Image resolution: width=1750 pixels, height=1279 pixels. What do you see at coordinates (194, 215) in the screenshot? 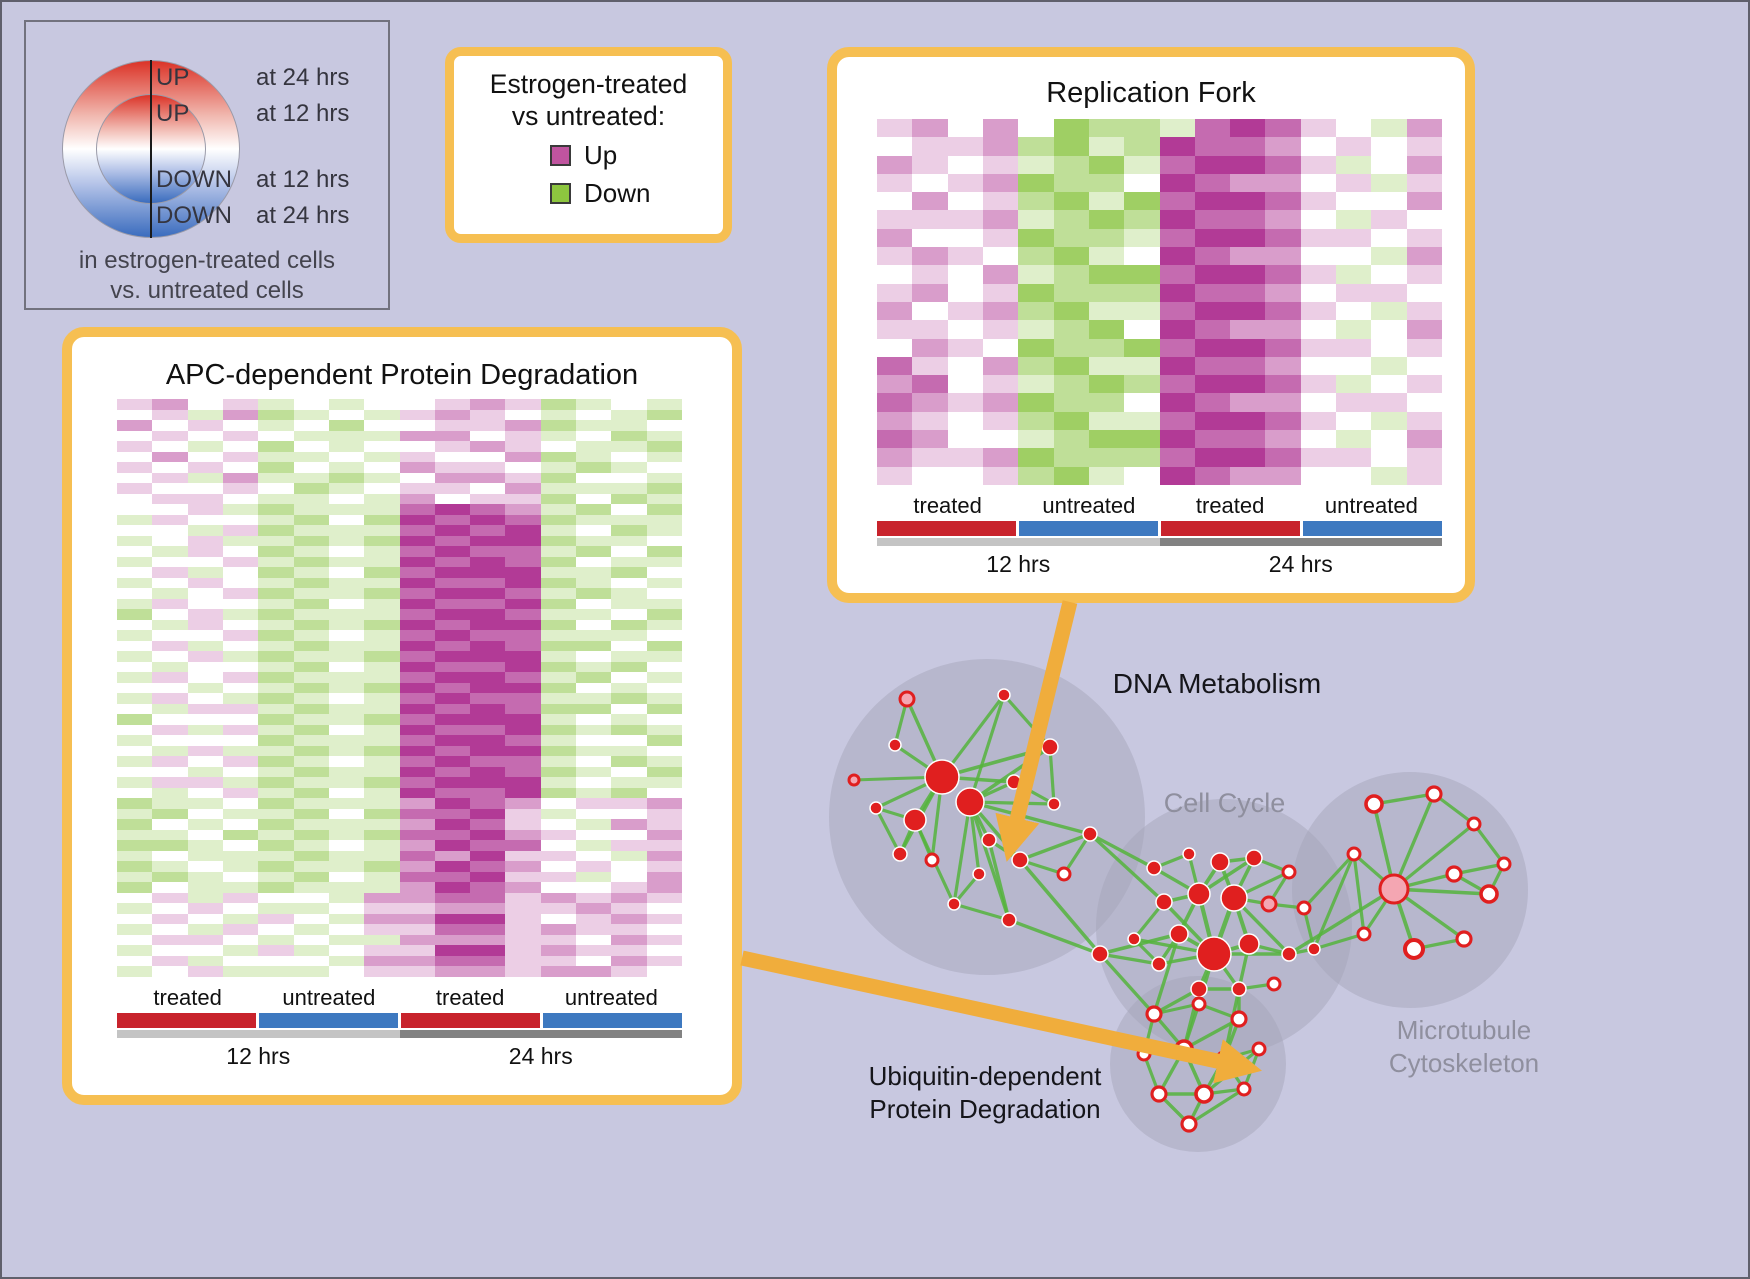
I see `regulation-direction: DOWN` at bounding box center [194, 215].